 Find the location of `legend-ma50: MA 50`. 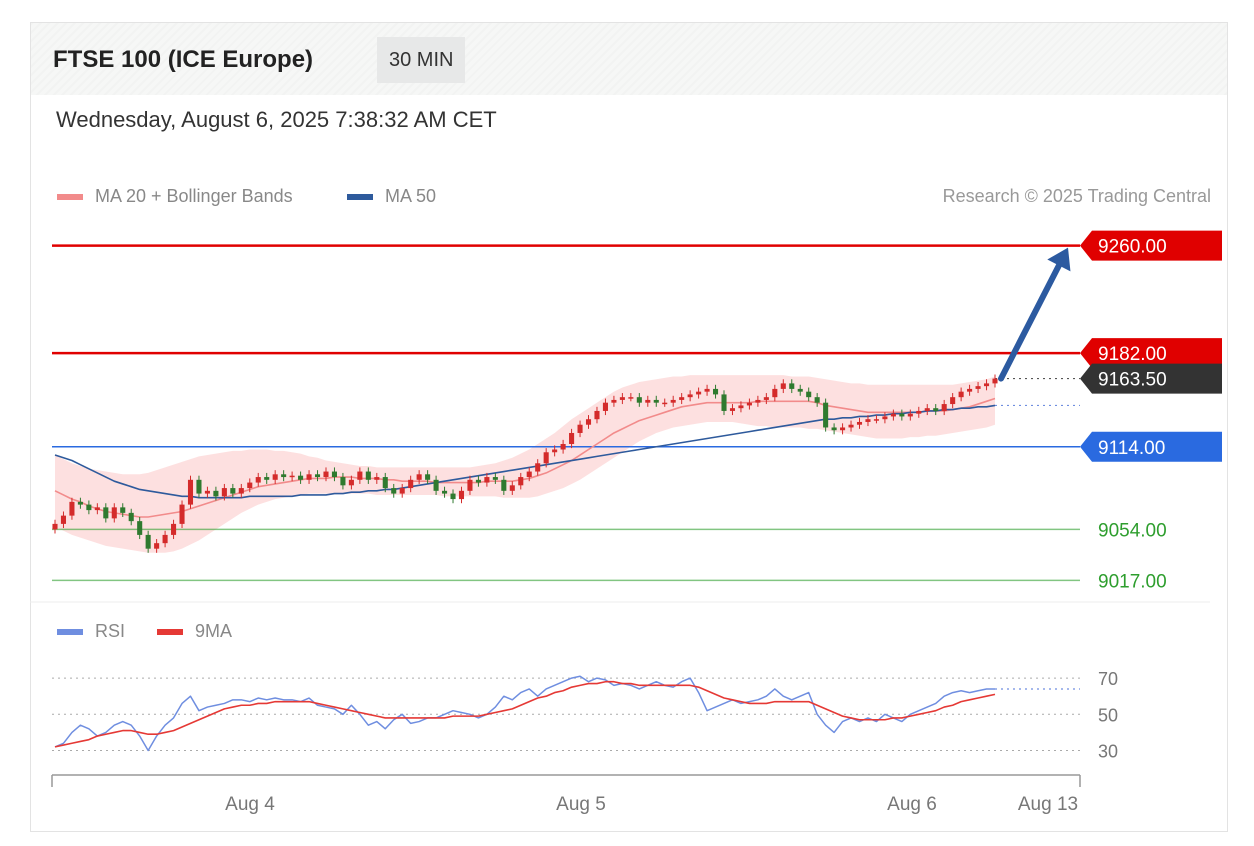

legend-ma50: MA 50 is located at coordinates (391, 196).